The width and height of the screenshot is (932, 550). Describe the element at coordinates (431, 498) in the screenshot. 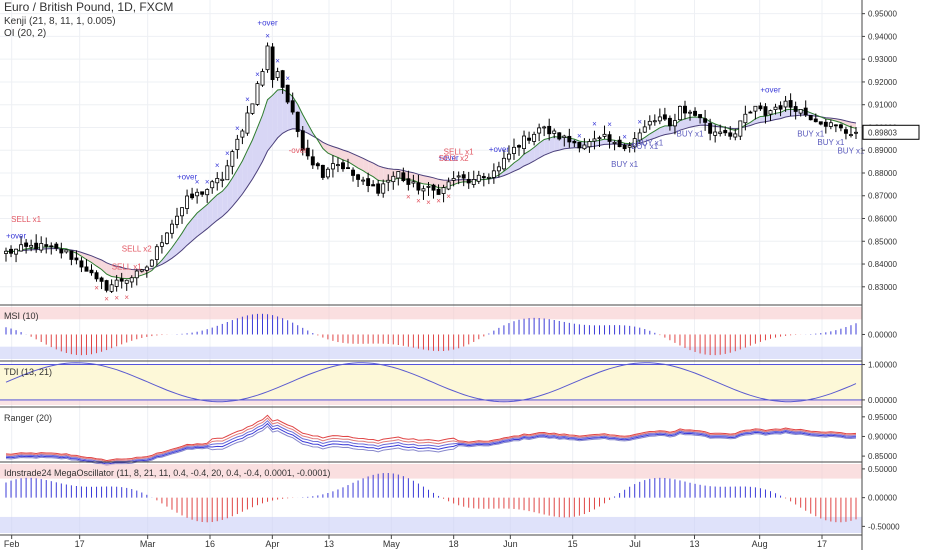

I see `megaoscillator-pane` at that location.